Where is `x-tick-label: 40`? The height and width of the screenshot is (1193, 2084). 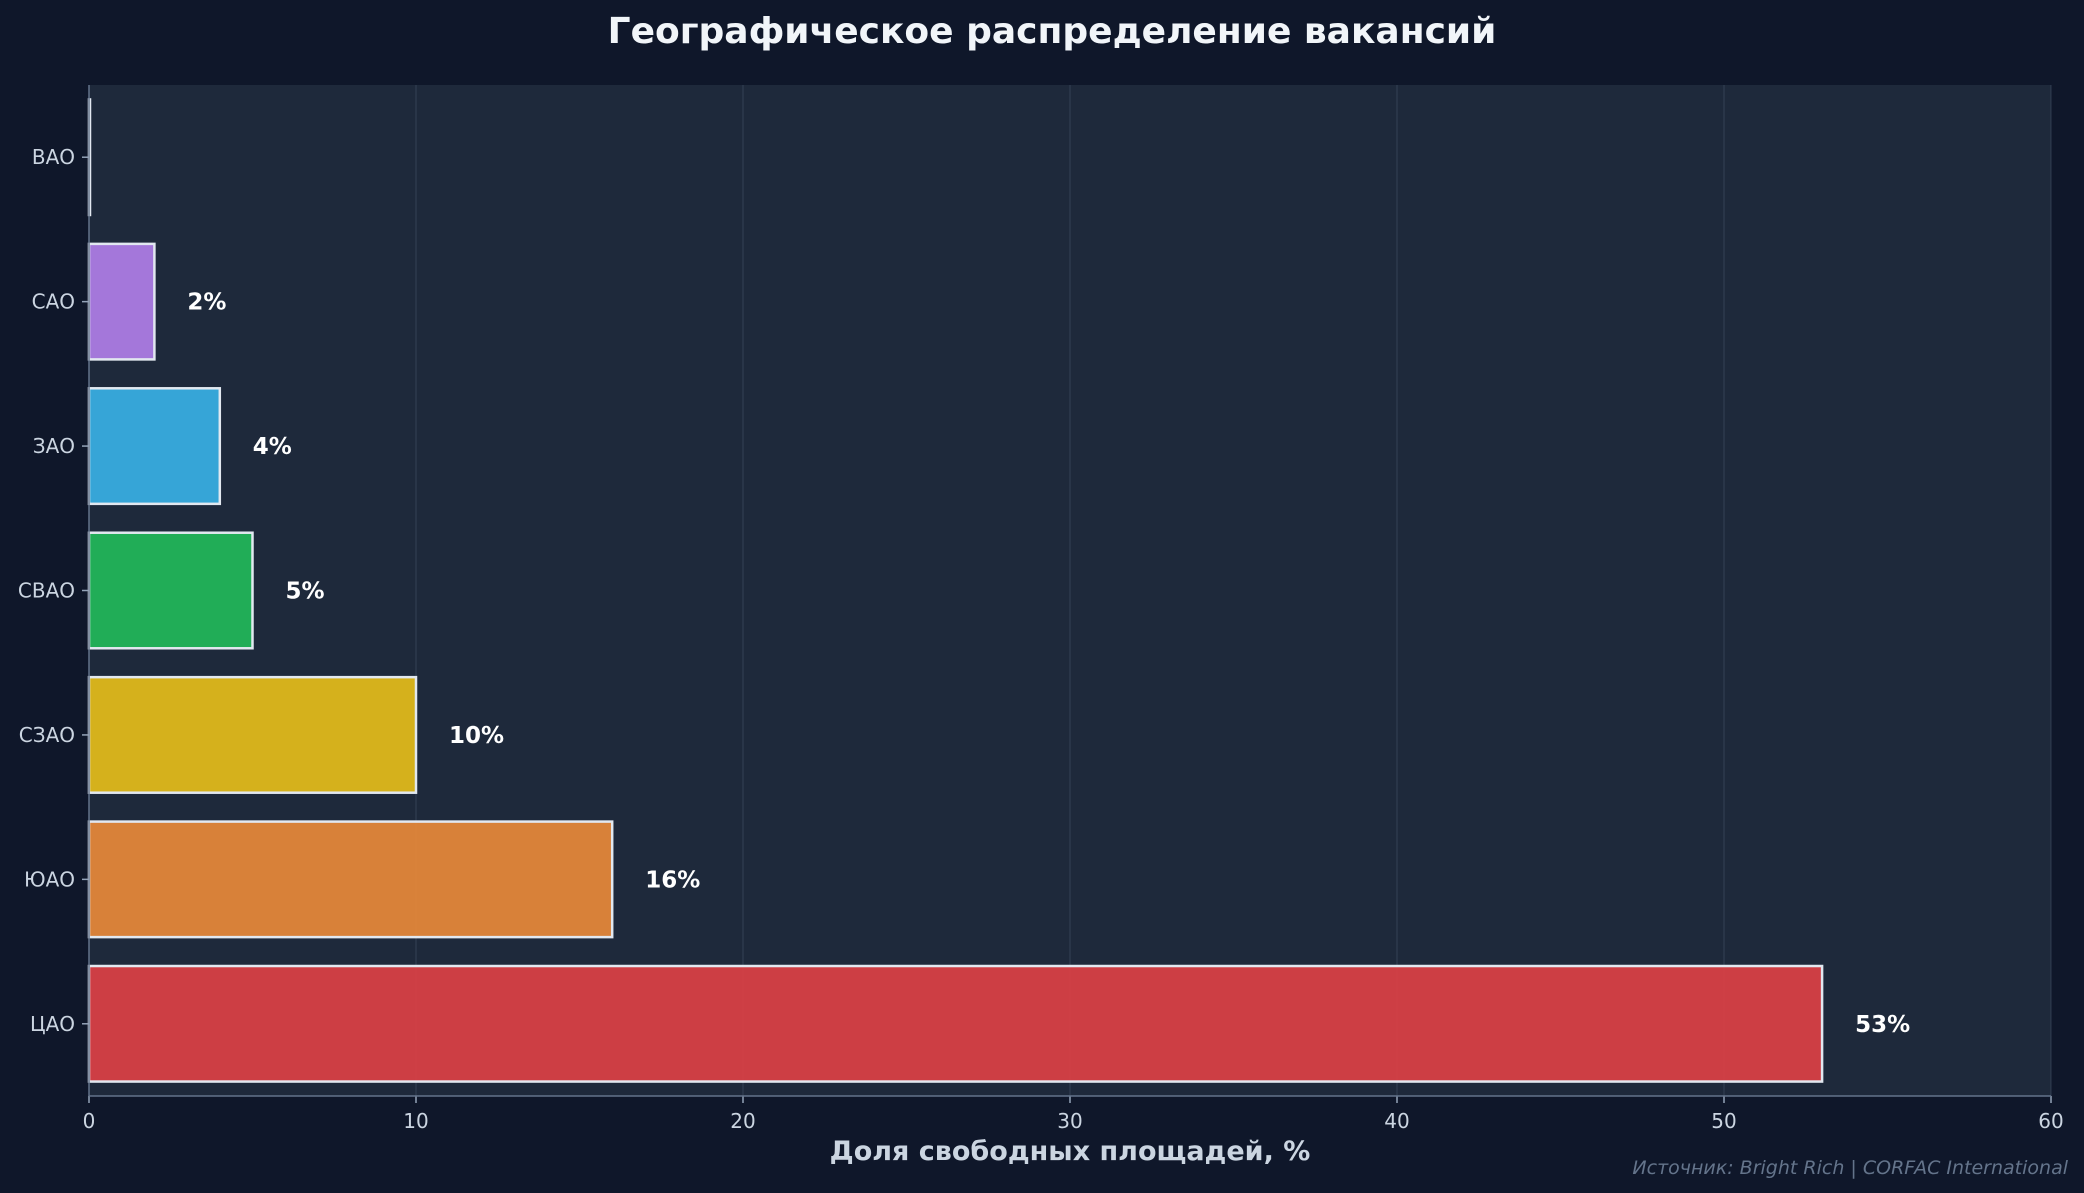 x-tick-label: 40 is located at coordinates (1396, 1121).